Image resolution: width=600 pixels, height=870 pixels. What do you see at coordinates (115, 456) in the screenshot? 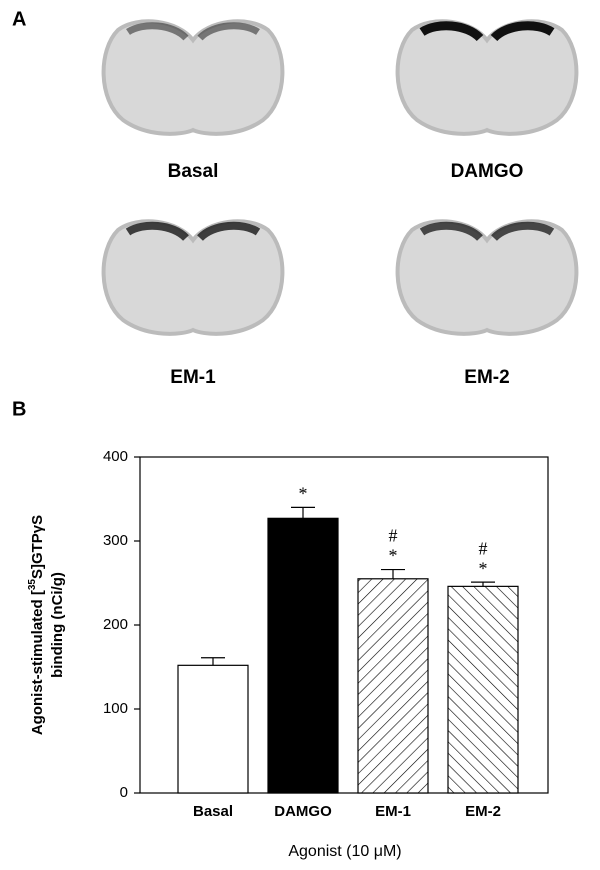
I see `y-tick-label: 400` at bounding box center [115, 456].